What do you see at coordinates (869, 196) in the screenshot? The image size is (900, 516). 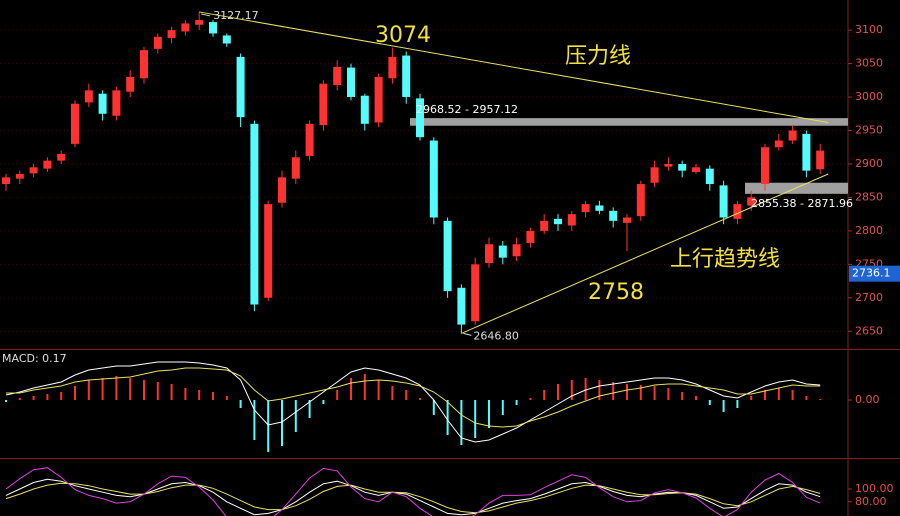 I see `y-tick-label: 2850` at bounding box center [869, 196].